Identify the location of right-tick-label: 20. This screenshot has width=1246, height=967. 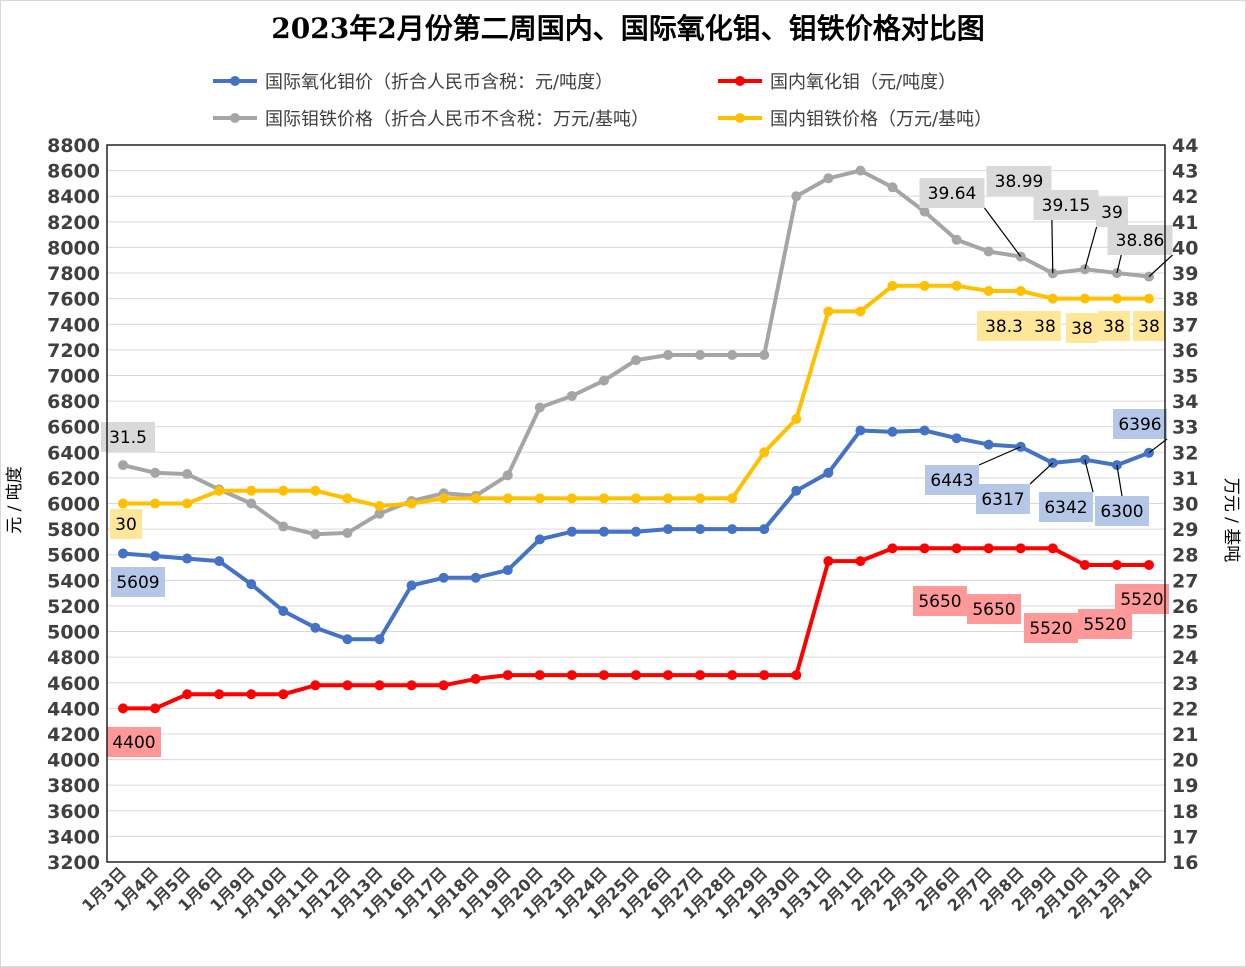
(1185, 761).